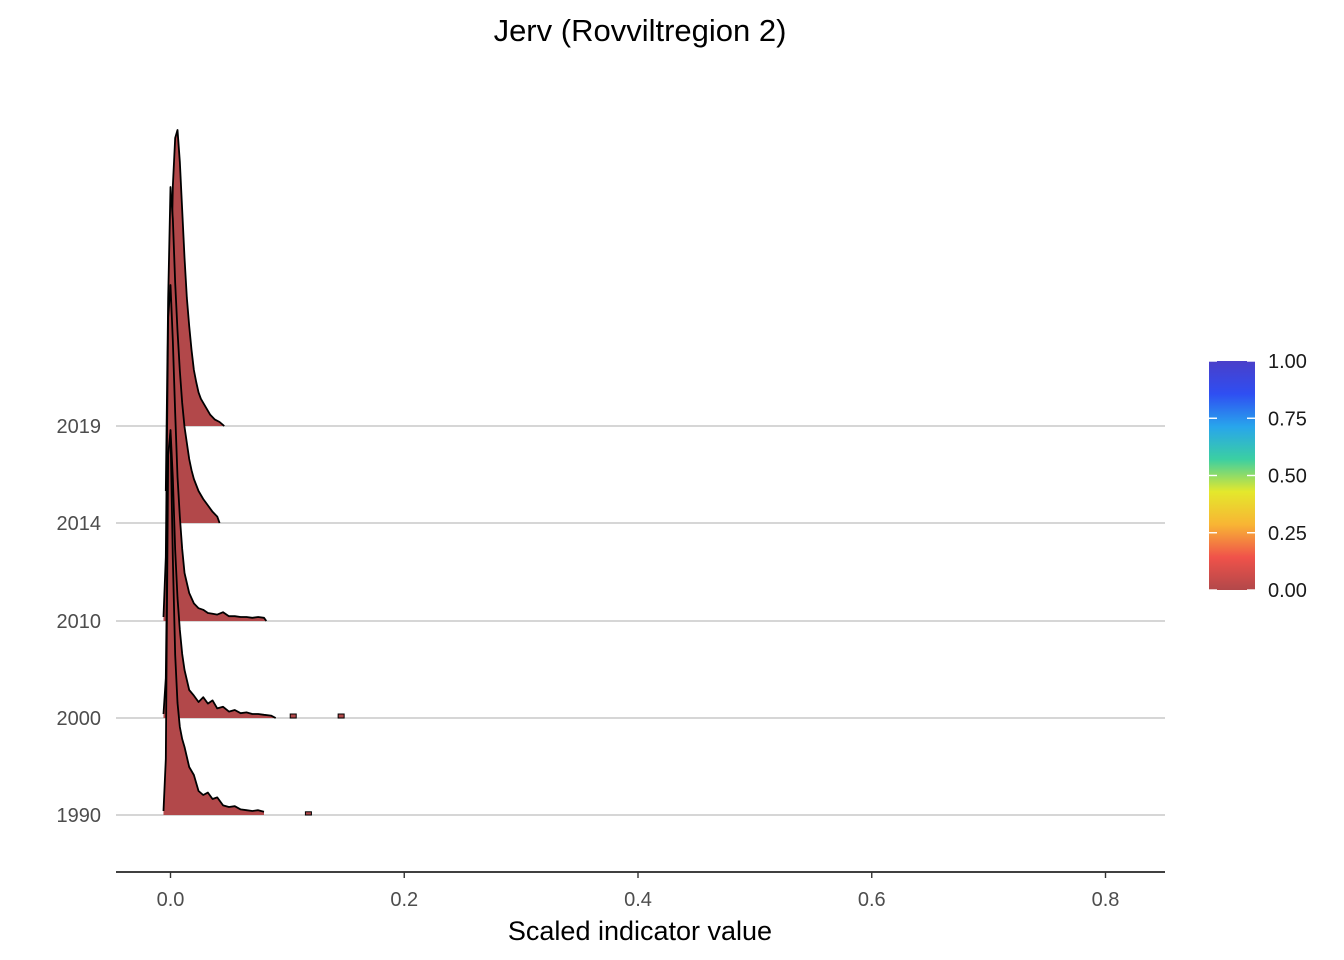 The image size is (1344, 960). I want to click on ridge-outline-2010, so click(215, 453).